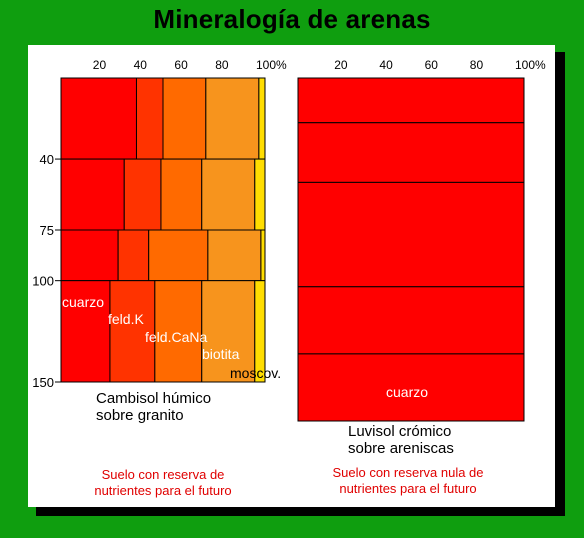 Image resolution: width=584 pixels, height=538 pixels. I want to click on left-layer-3-segment-biotita, so click(228, 331).